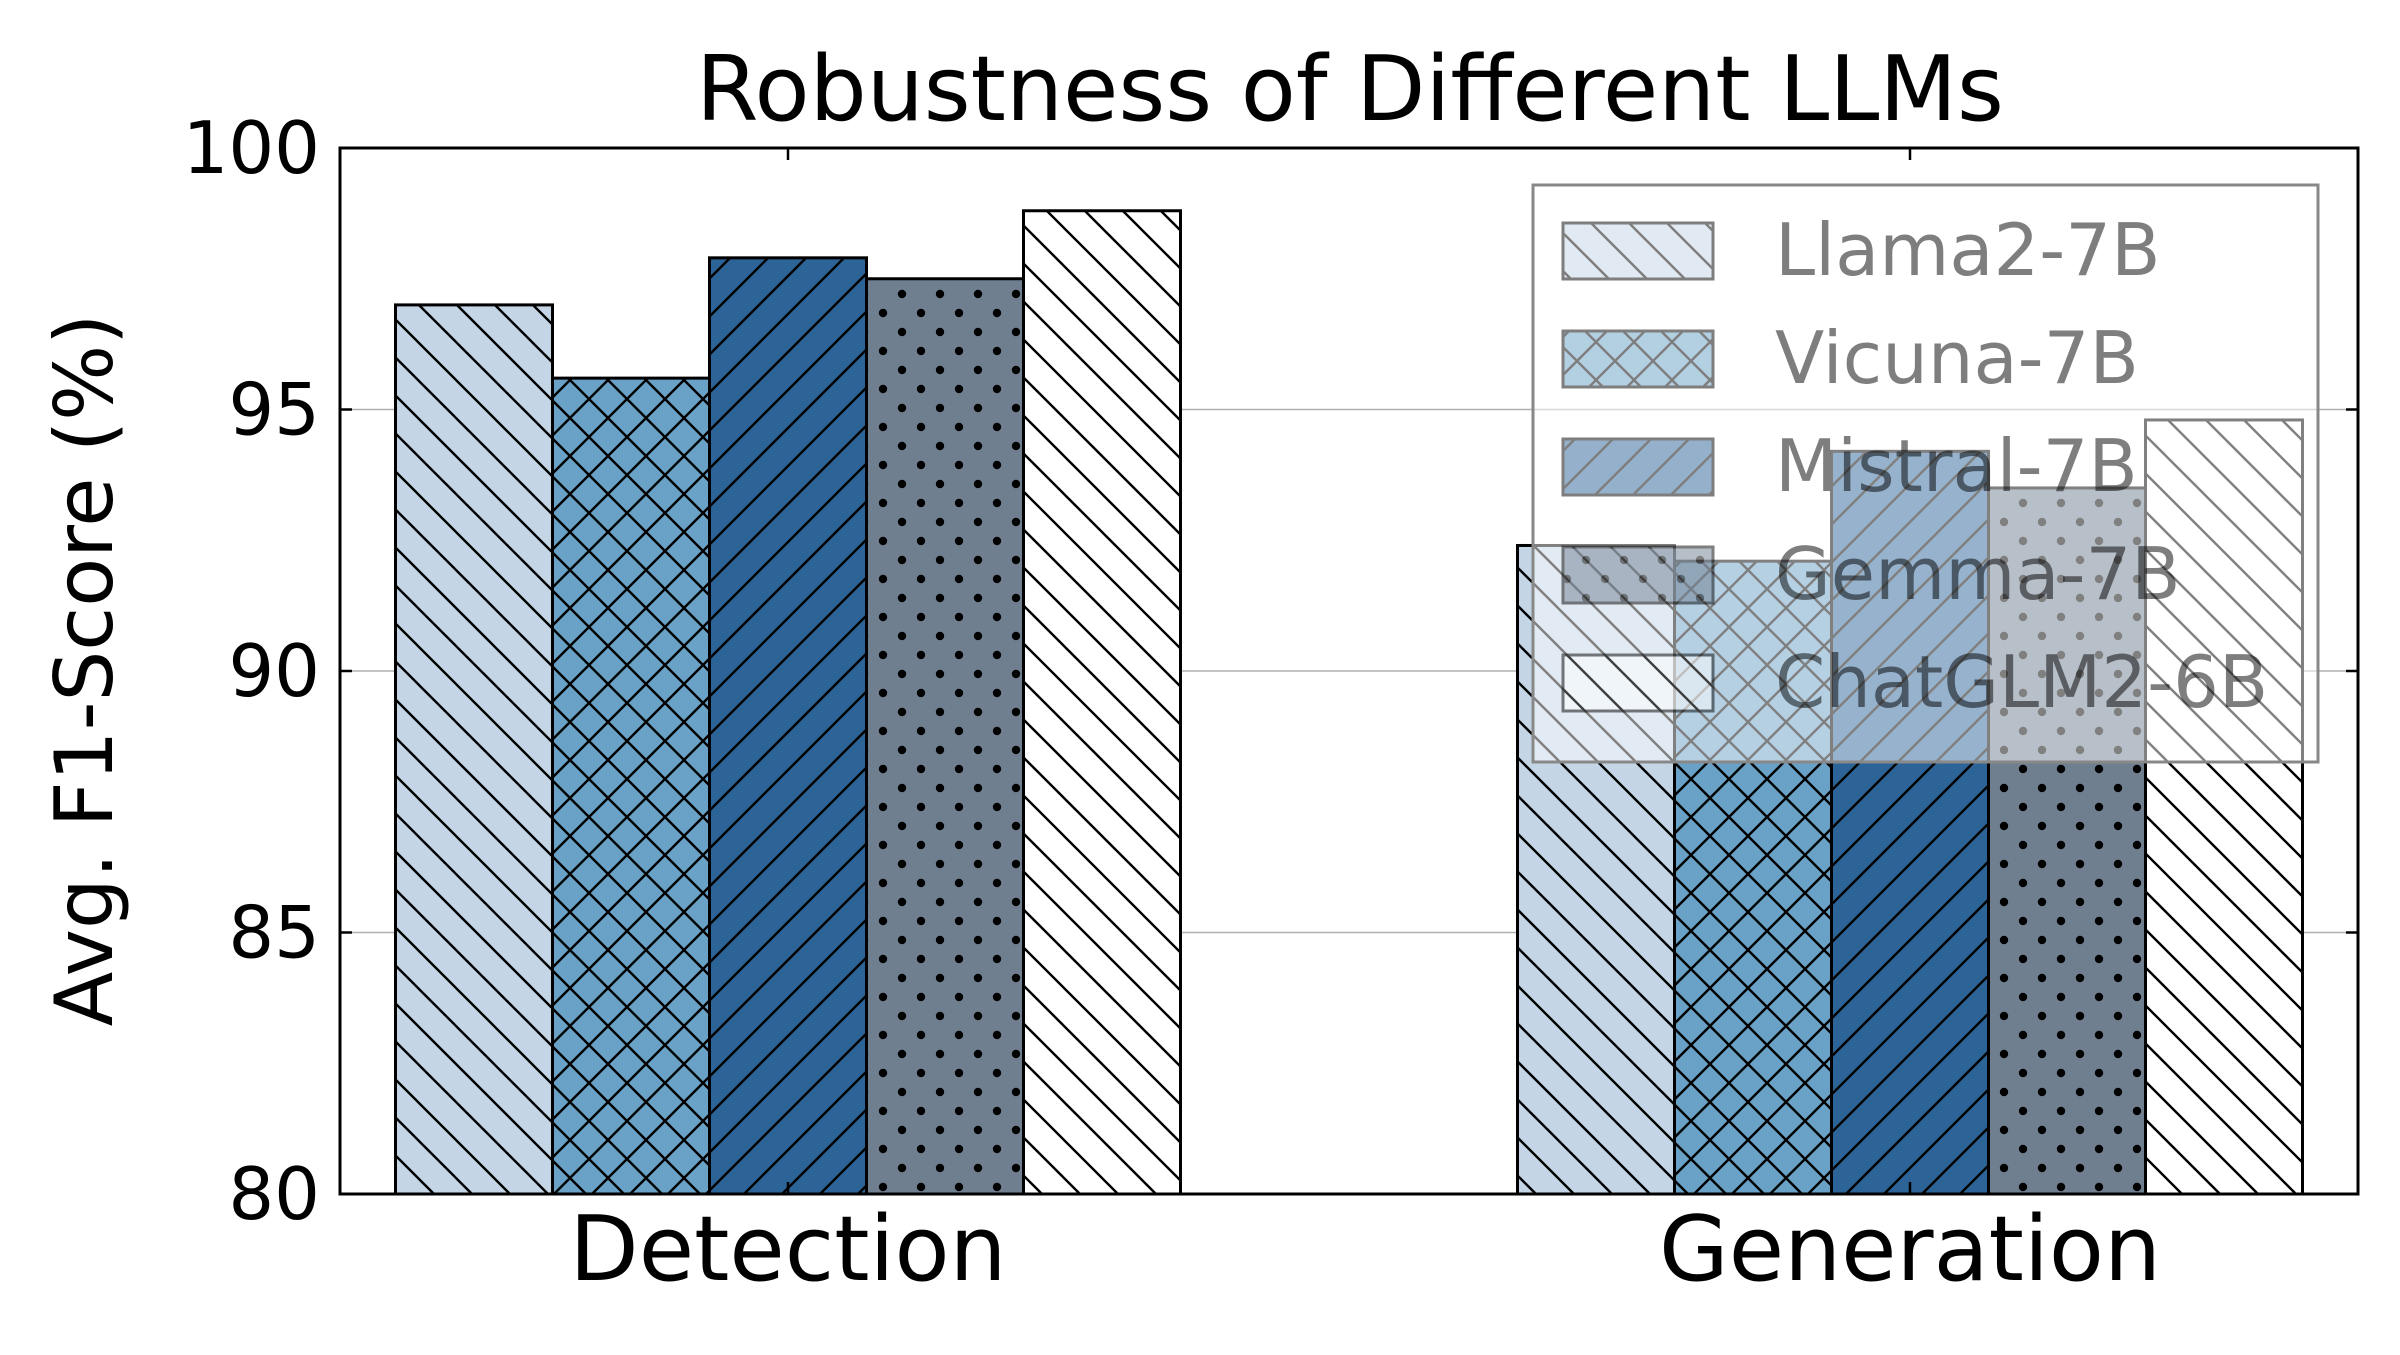  Describe the element at coordinates (1910, 1249) in the screenshot. I see `x-tick-label-generation: Generation` at that location.